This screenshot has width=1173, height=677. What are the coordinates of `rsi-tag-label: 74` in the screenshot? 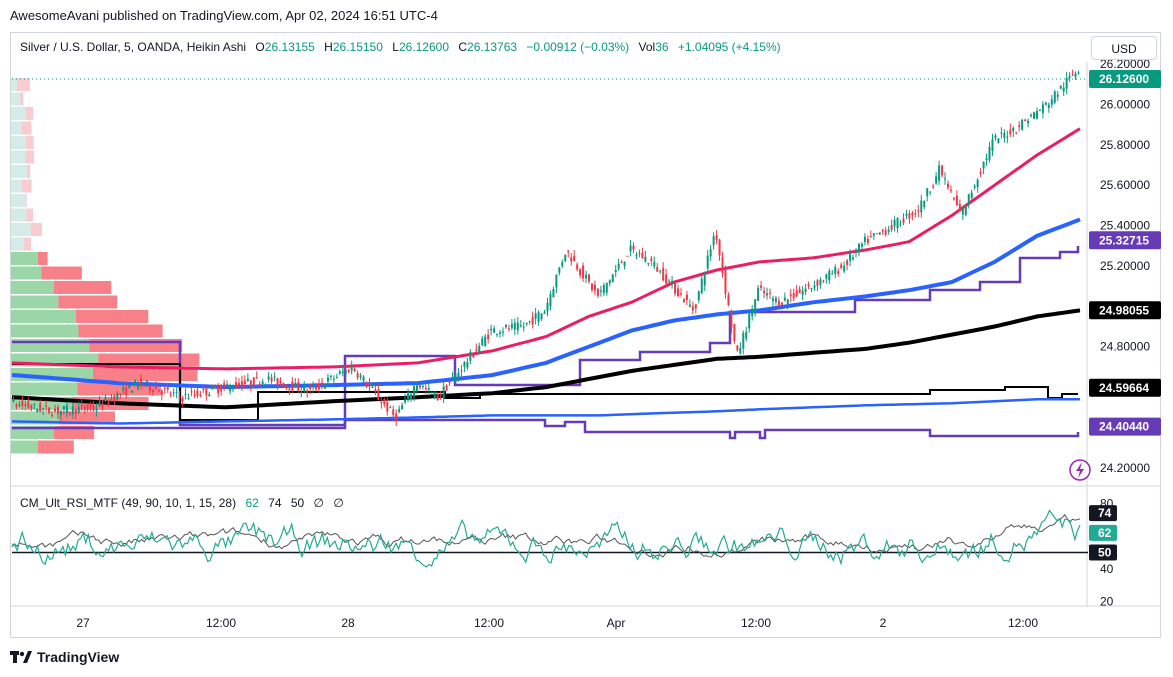 It's located at (1105, 513).